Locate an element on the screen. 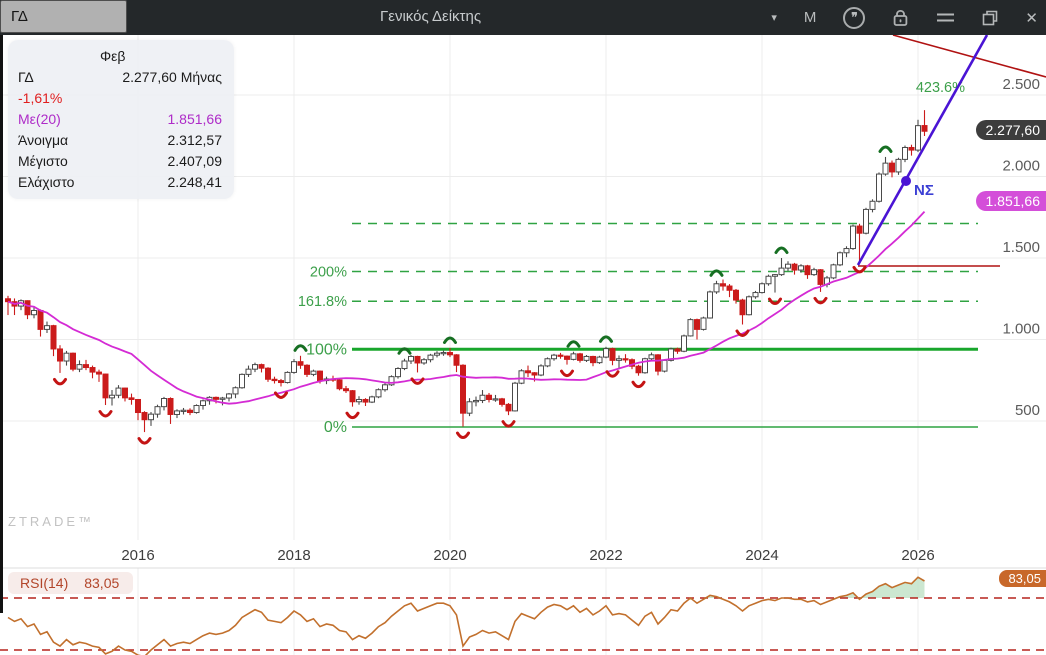 Image resolution: width=1046 pixels, height=655 pixels. fib-label: 100% is located at coordinates (326, 349).